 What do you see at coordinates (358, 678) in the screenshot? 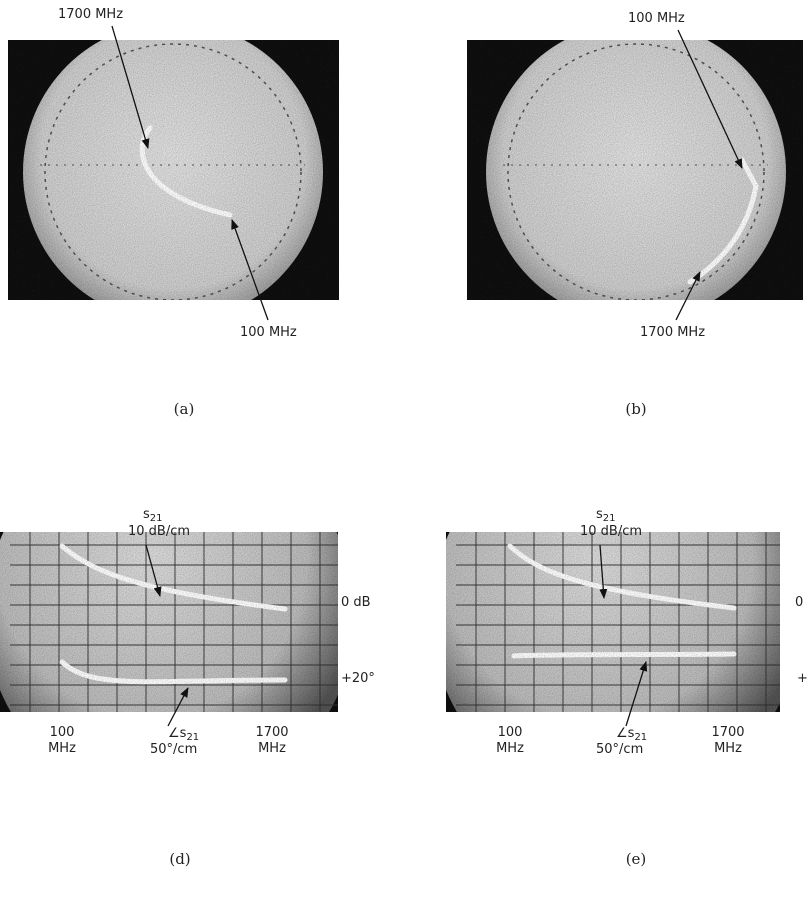
I see `reference-level: +20°` at bounding box center [358, 678].